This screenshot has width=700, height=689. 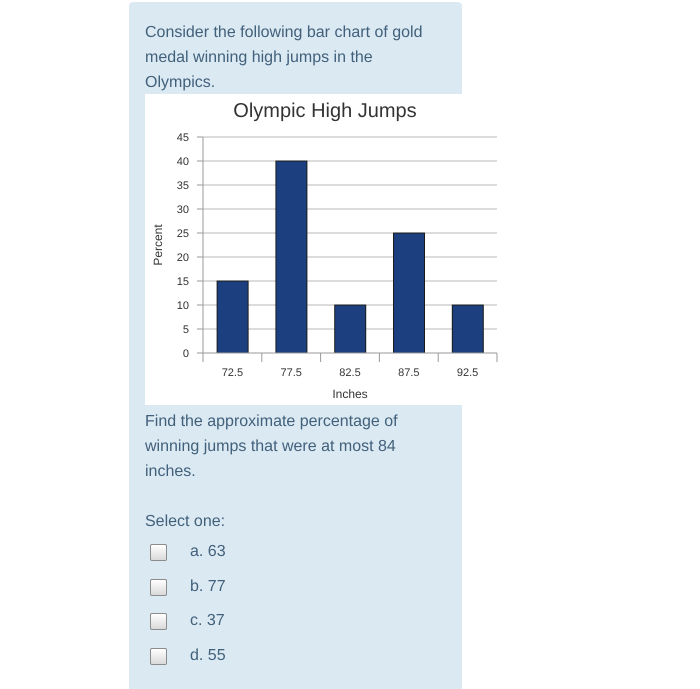 What do you see at coordinates (284, 58) in the screenshot?
I see `text: Consider the following bar chart of gold medal winning high jumps in the Olympics.` at bounding box center [284, 58].